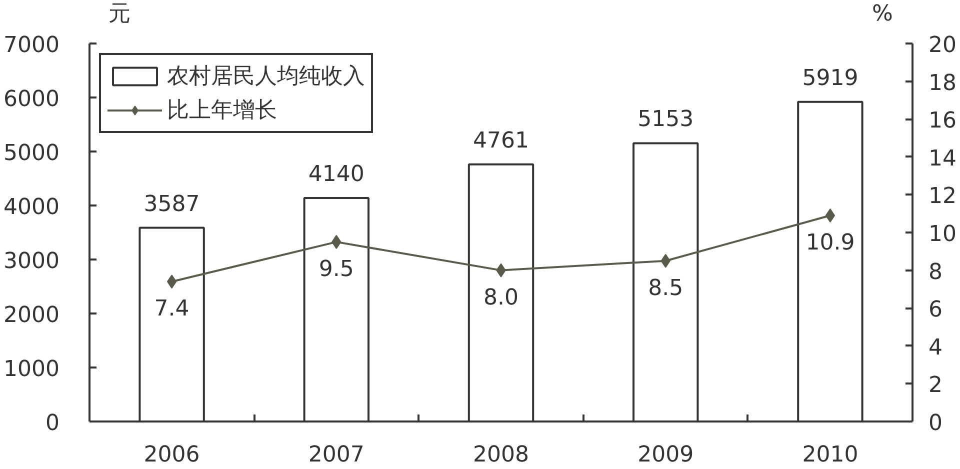 Image resolution: width=960 pixels, height=469 pixels. Describe the element at coordinates (32, 207) in the screenshot. I see `y-tick-label: 4000` at that location.